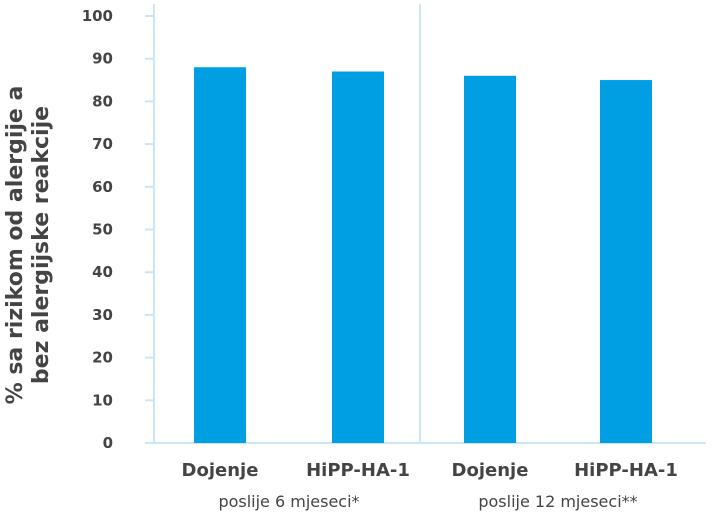 This screenshot has height=529, width=720. What do you see at coordinates (430, 470) in the screenshot?
I see `x-tick-labels: Dojenje HiPP-HA-1 Dojenje HiPP-HA-1` at bounding box center [430, 470].